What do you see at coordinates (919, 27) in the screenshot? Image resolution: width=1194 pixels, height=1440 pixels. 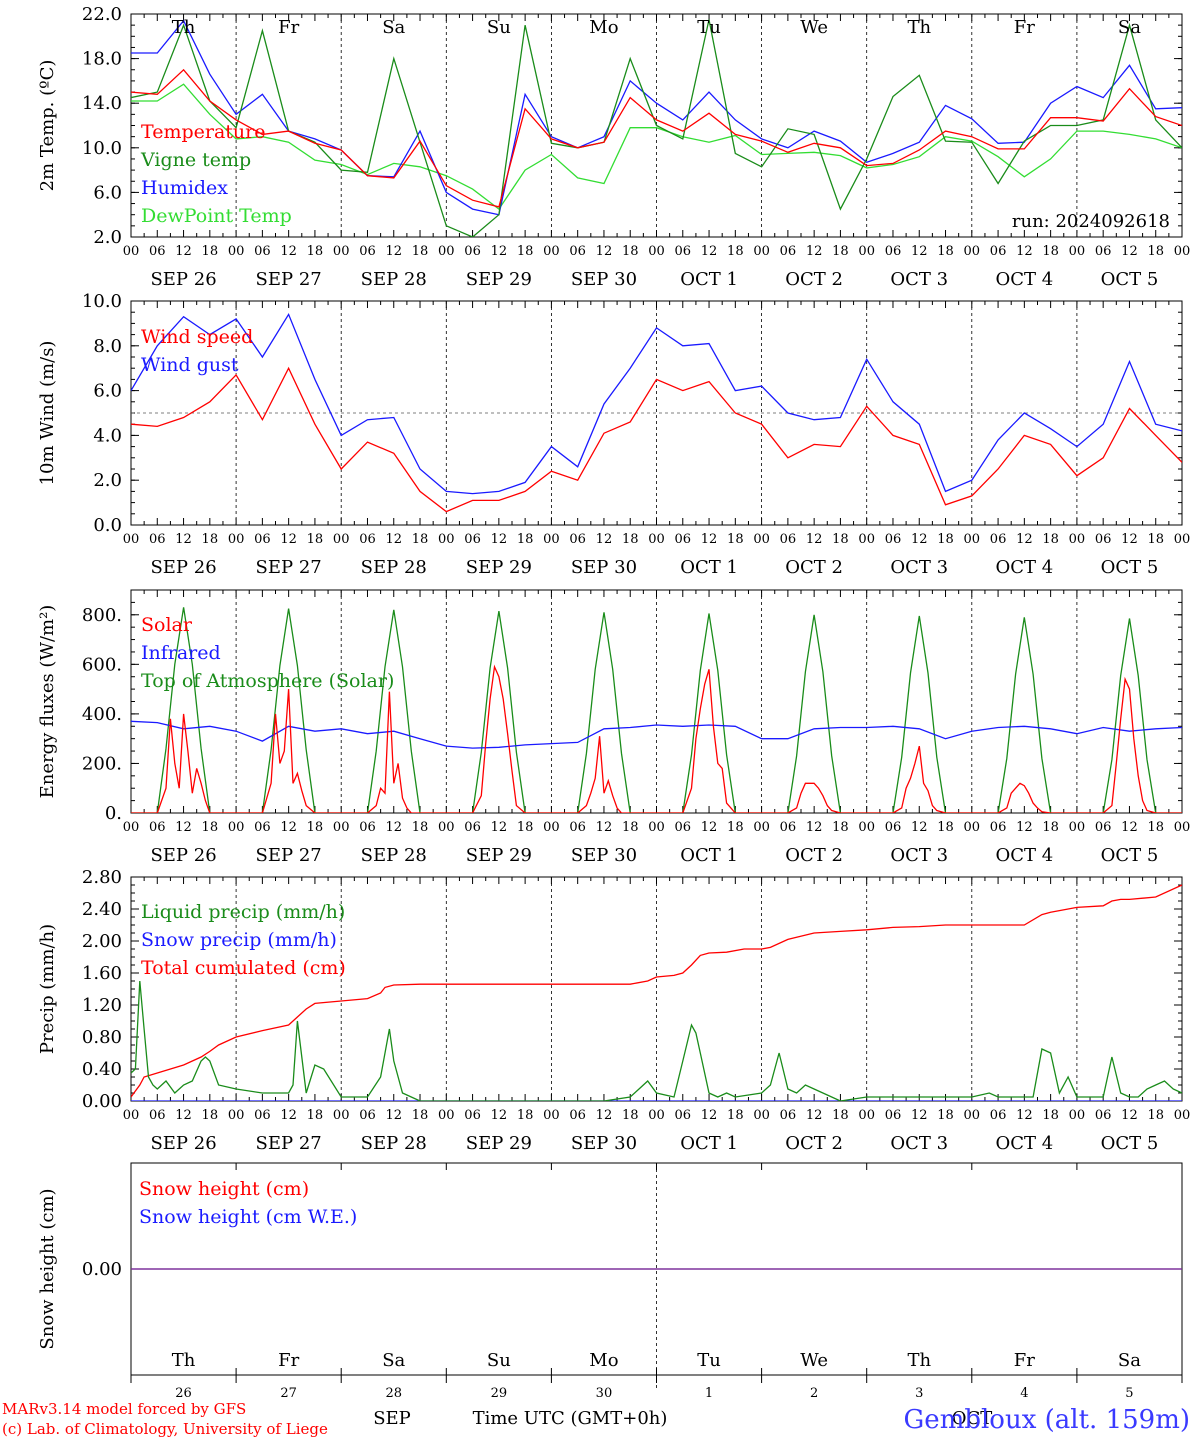 I see `weekday-label: Th` at bounding box center [919, 27].